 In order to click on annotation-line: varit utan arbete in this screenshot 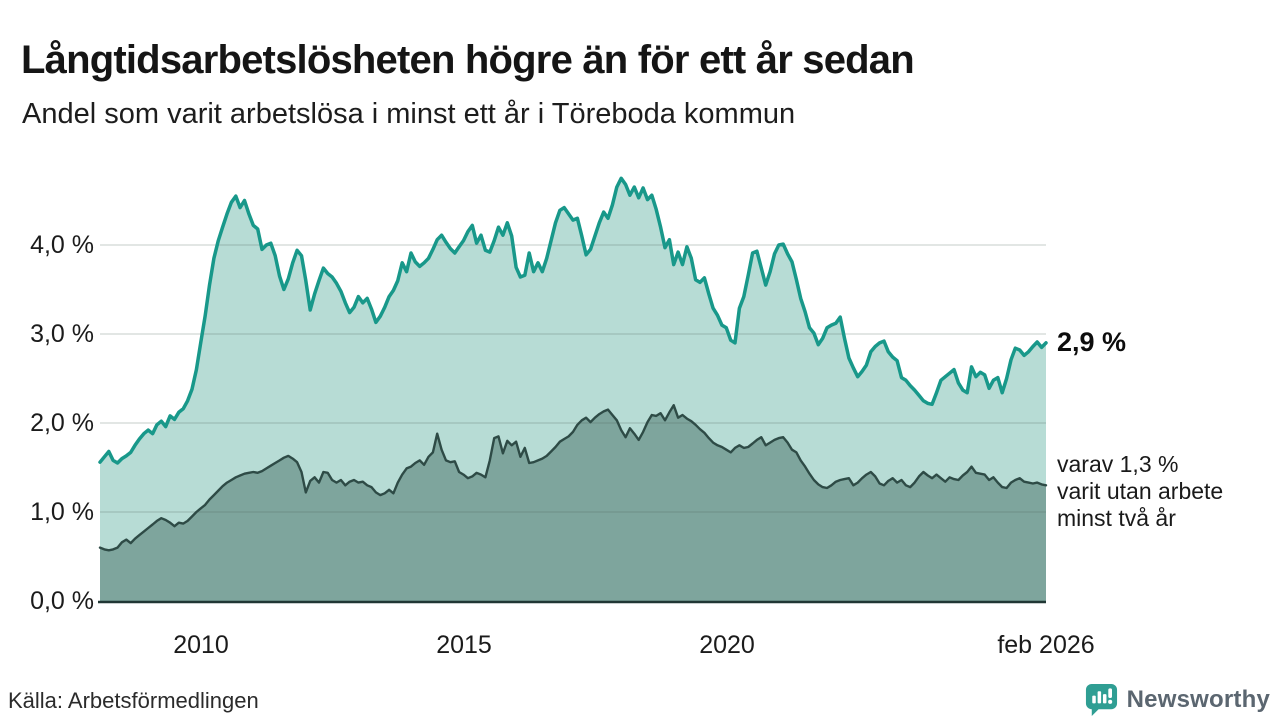, I will do `click(1140, 491)`.